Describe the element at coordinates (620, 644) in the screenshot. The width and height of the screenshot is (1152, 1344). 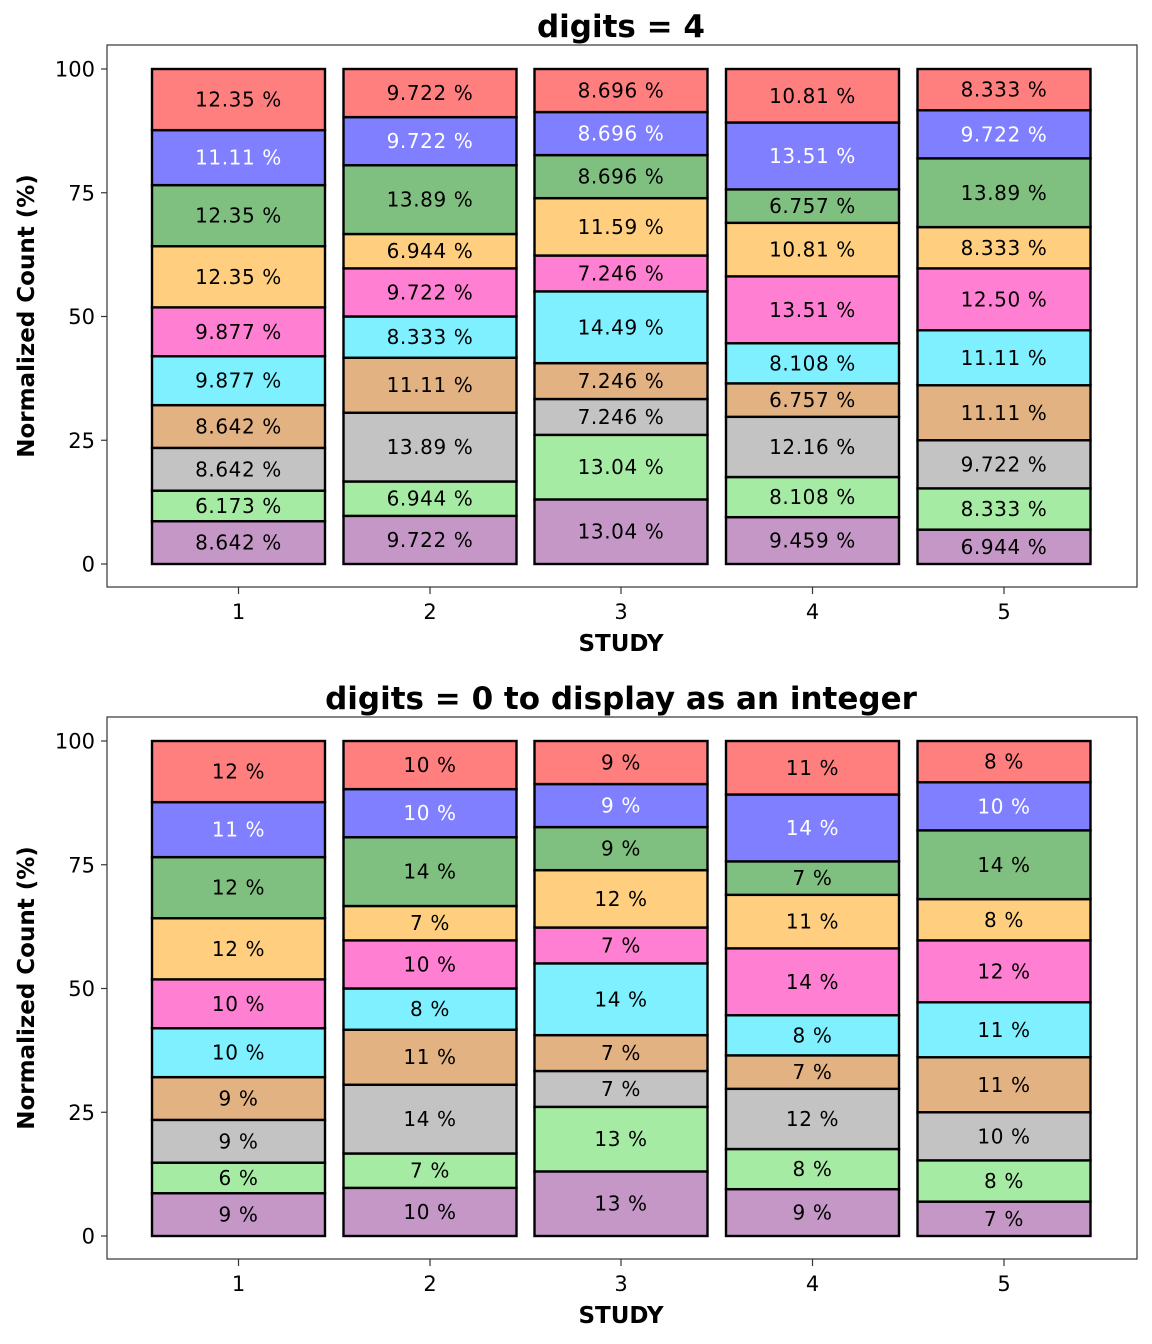
I see `x-axis-title-1: STUDY` at that location.